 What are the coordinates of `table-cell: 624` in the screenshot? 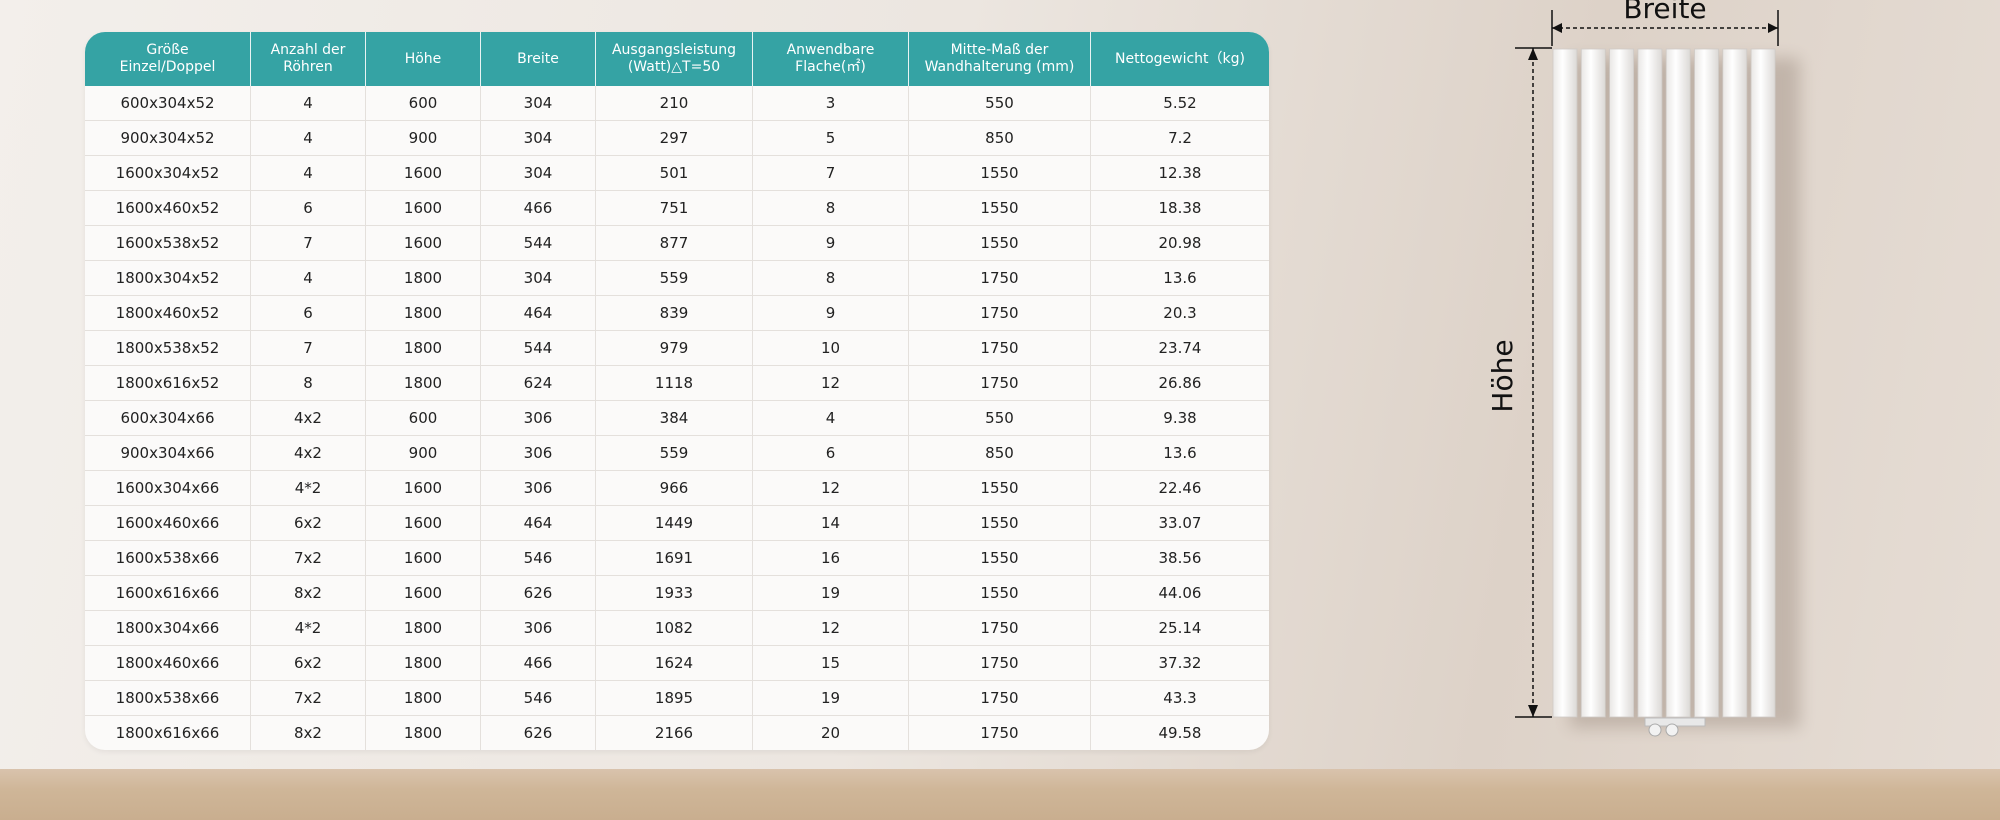 It's located at (538, 383).